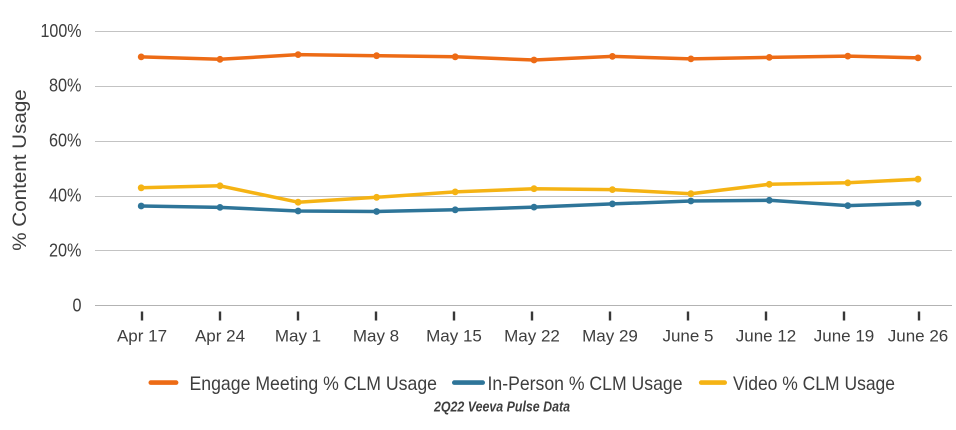 The height and width of the screenshot is (430, 956). Describe the element at coordinates (142, 336) in the screenshot. I see `svg-text: Apr 17` at that location.